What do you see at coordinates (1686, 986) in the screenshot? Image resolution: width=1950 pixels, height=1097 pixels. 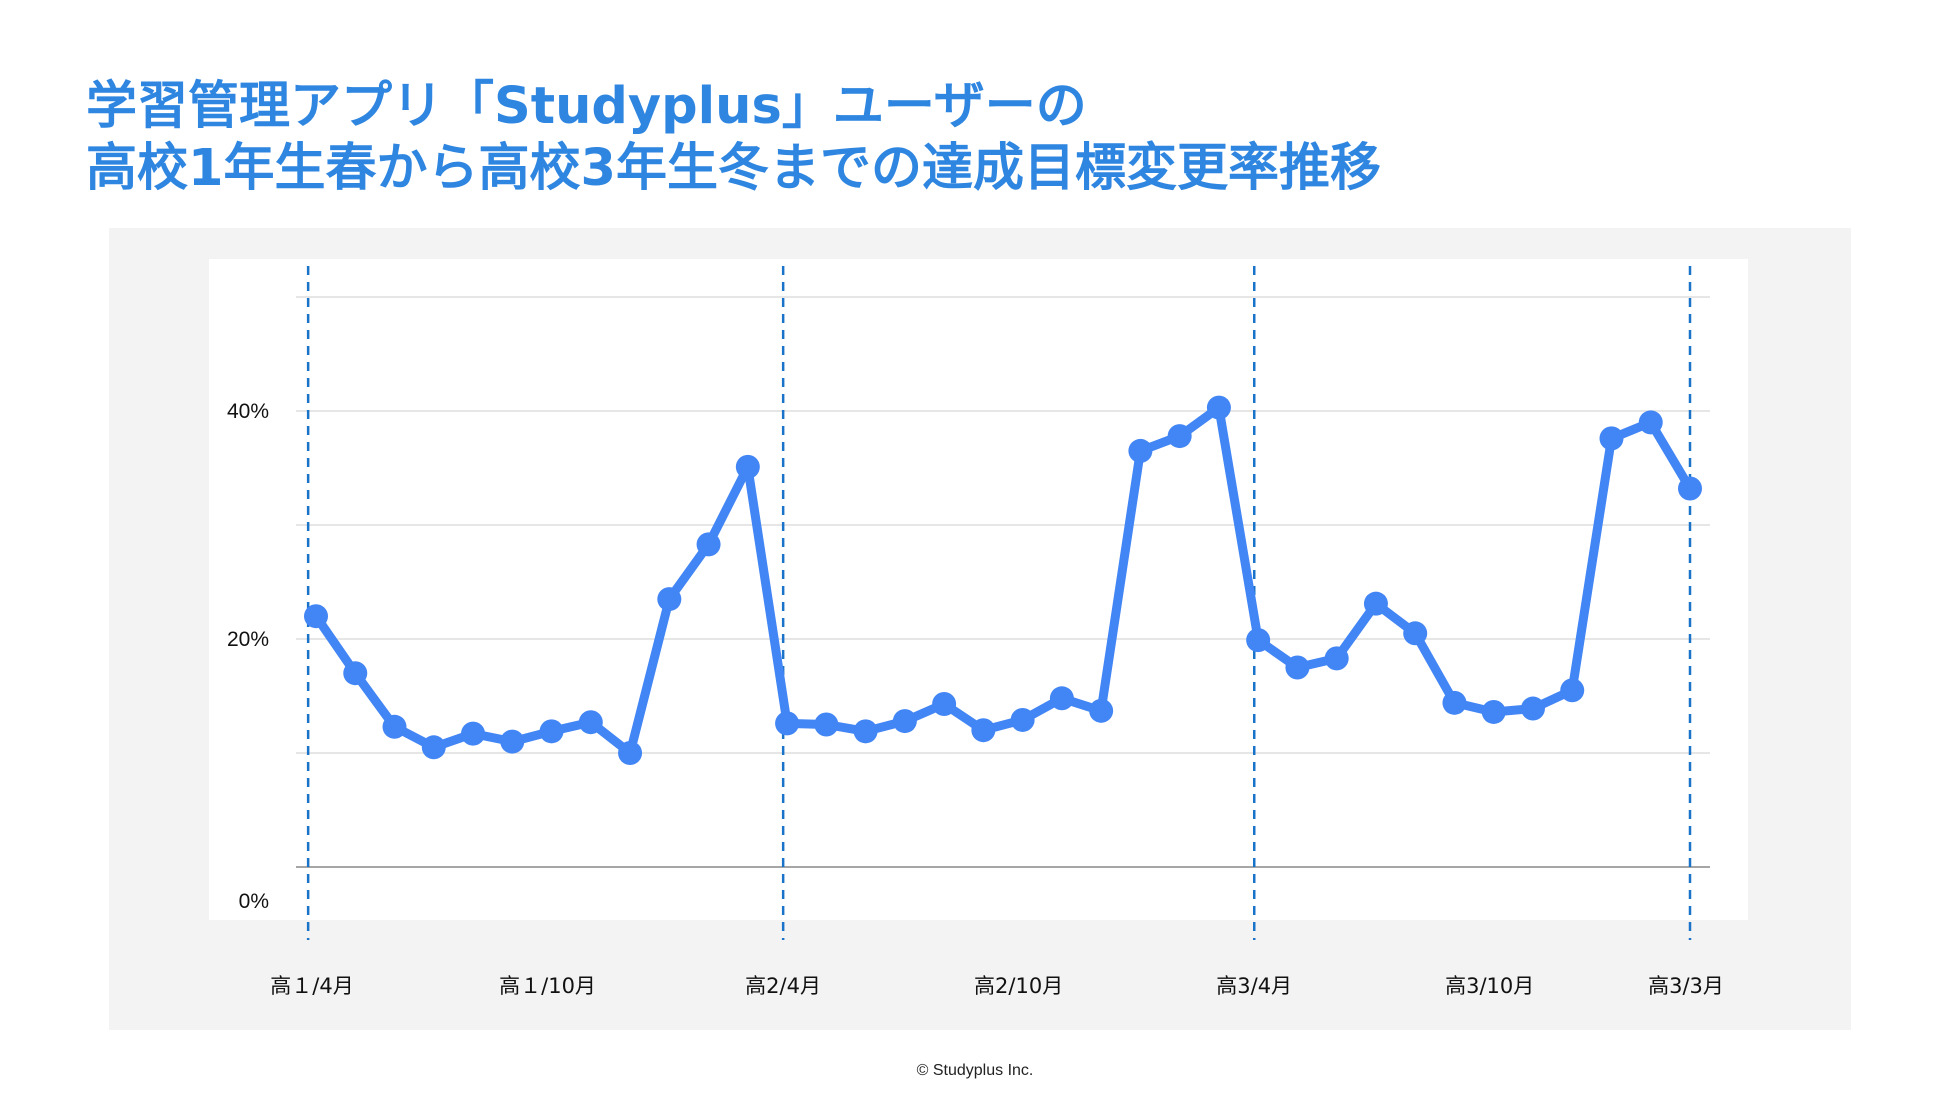 I see `x-tick-label: 高3/3月` at bounding box center [1686, 986].